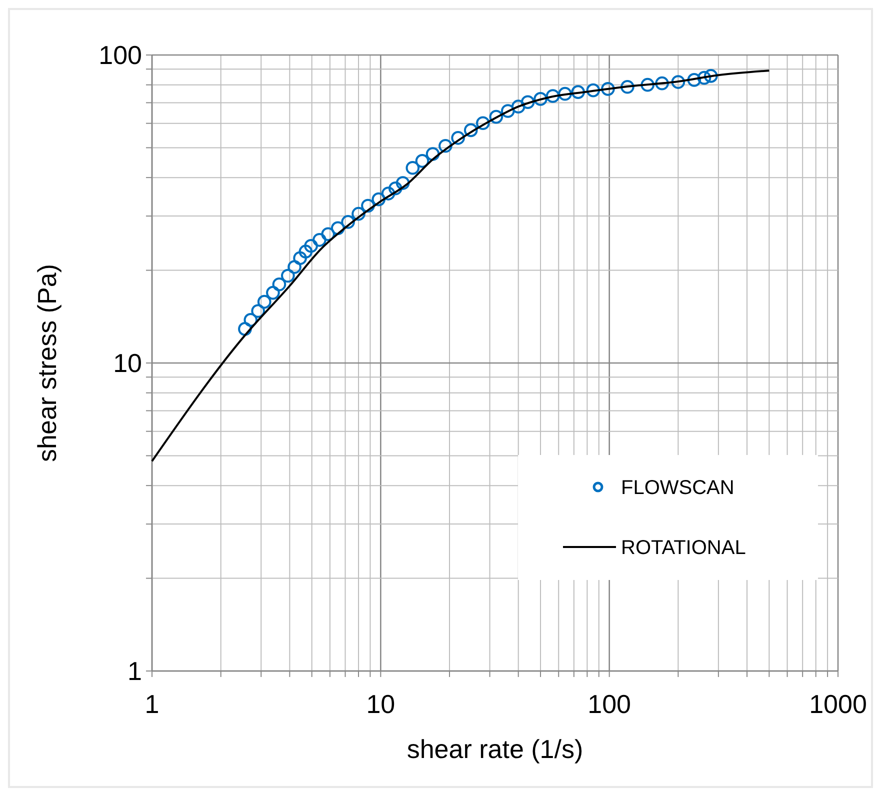  Describe the element at coordinates (610, 704) in the screenshot. I see `x-tick-label: 100` at that location.